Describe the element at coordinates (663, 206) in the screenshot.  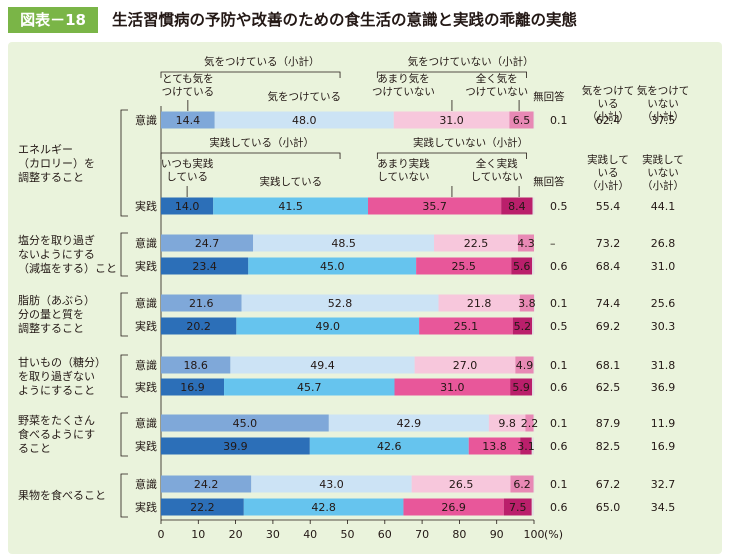
I see `subtotal-value-2: 44.1` at that location.